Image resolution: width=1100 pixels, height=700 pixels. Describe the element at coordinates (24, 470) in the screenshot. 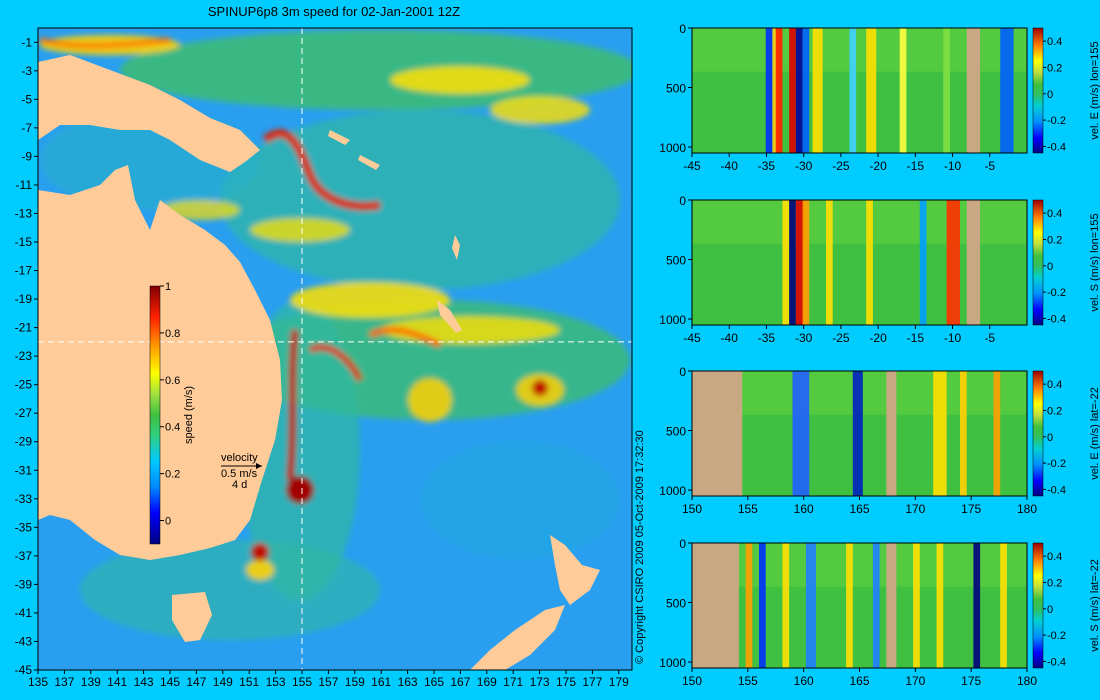

I see `map-y-tick-label: -31` at that location.